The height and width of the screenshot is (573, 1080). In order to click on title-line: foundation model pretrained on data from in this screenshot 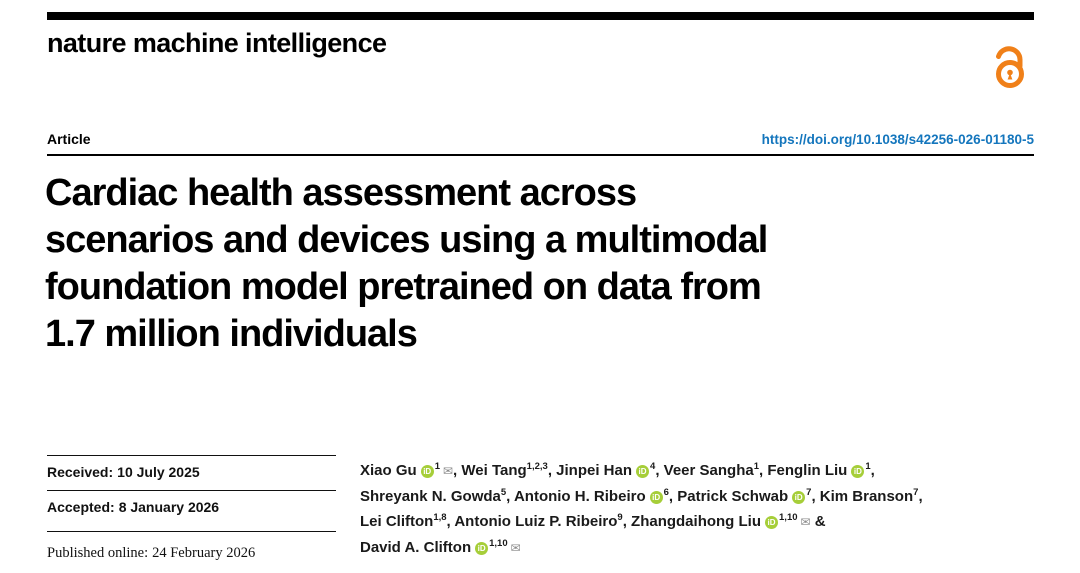, I will do `click(403, 287)`.